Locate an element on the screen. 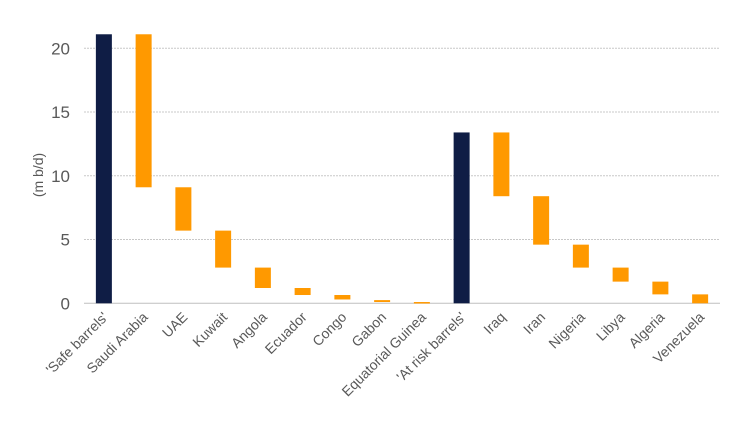 The image size is (741, 440). x-tick-label: Iran is located at coordinates (534, 323).